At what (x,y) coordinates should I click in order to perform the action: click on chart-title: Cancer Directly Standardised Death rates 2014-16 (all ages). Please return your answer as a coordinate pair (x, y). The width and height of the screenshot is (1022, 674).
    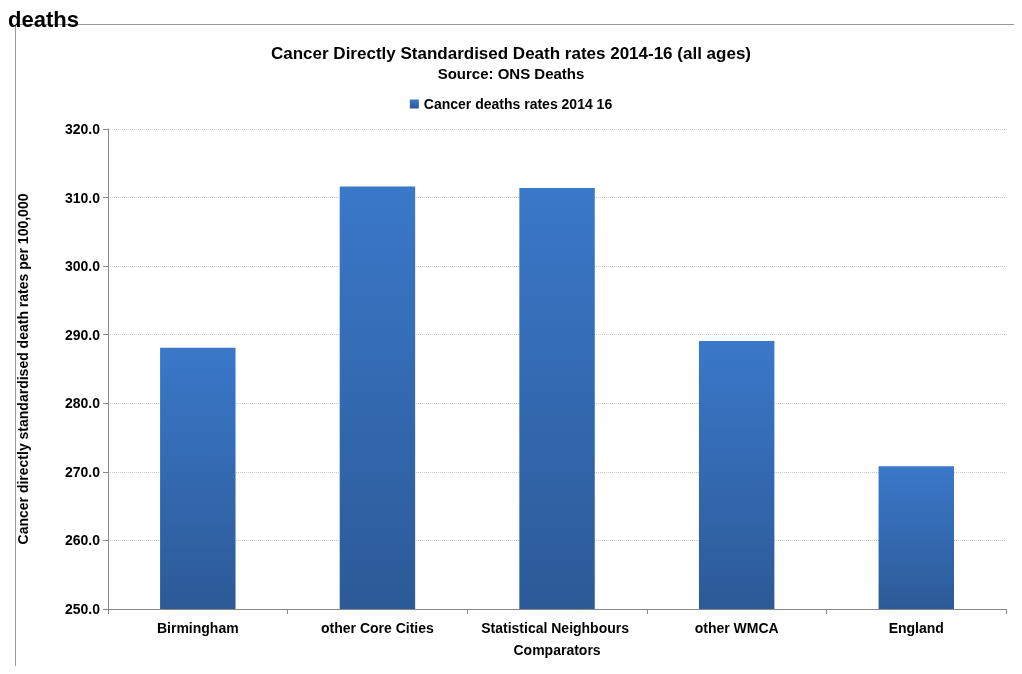
    Looking at the image, I should click on (511, 53).